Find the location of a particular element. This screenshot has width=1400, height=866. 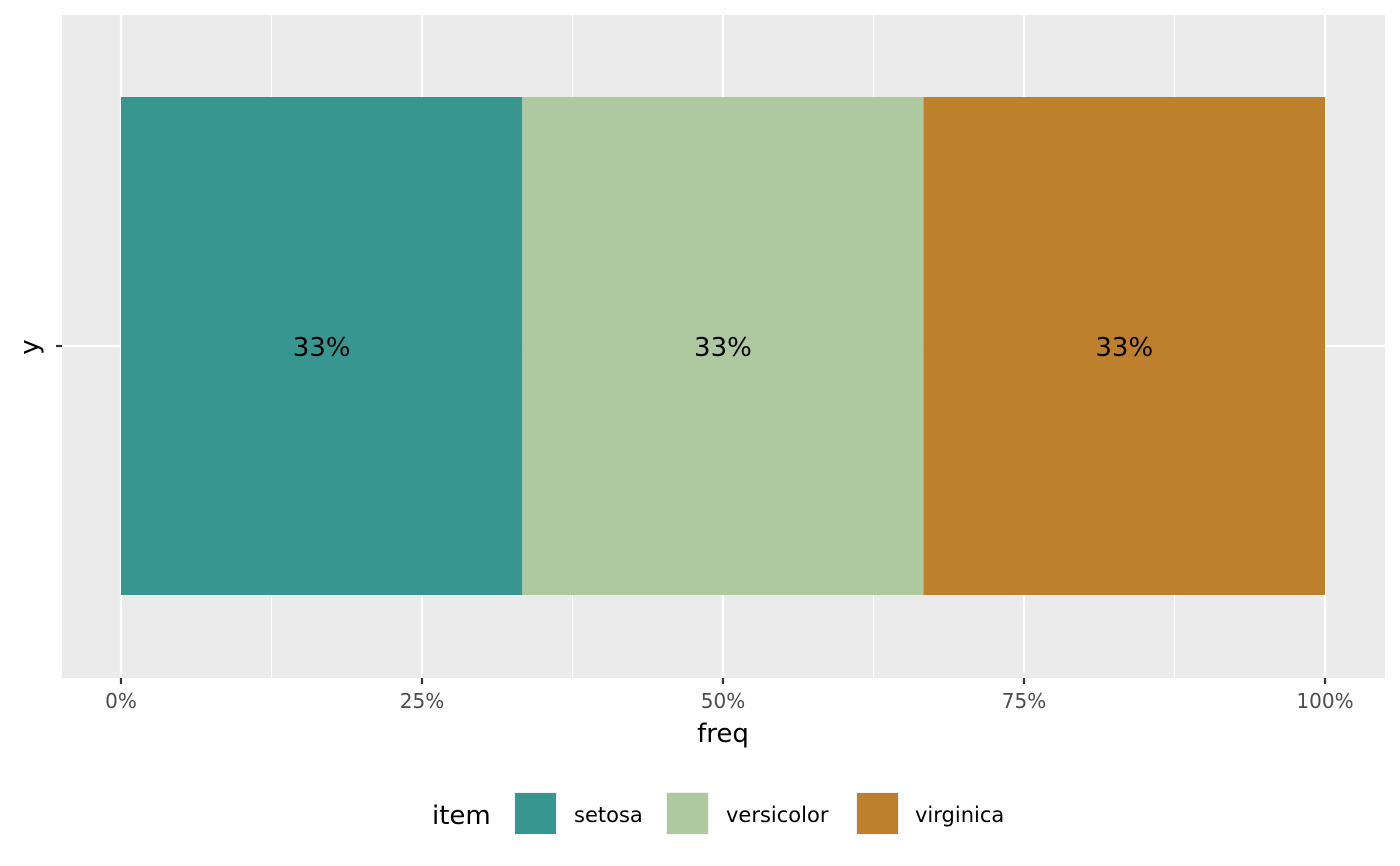

legend-label-versicolor: versicolor is located at coordinates (777, 815).